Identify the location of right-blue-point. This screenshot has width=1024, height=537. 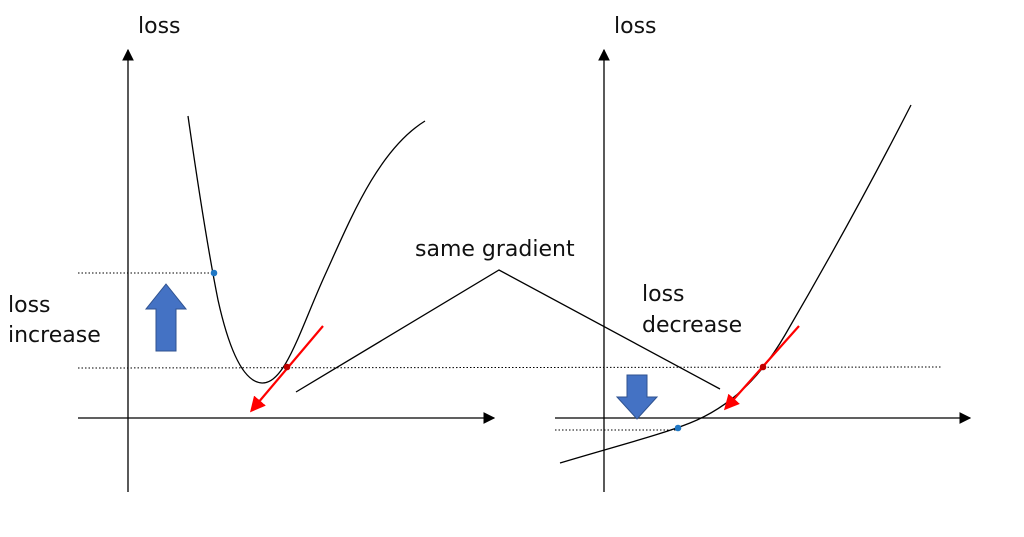
(678, 428).